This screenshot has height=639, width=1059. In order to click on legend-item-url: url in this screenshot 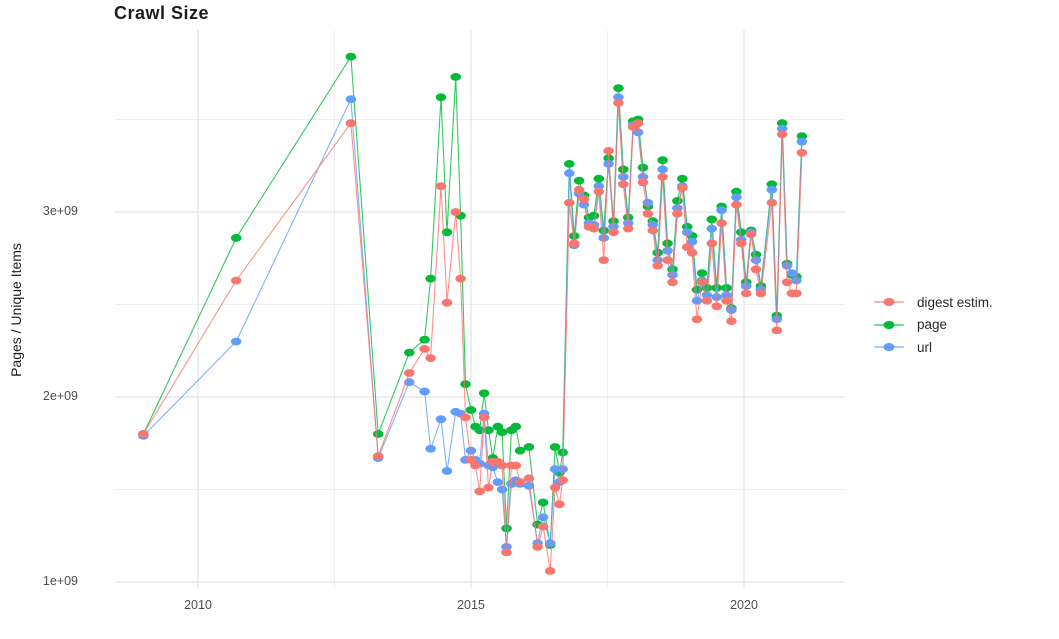, I will do `click(932, 347)`.